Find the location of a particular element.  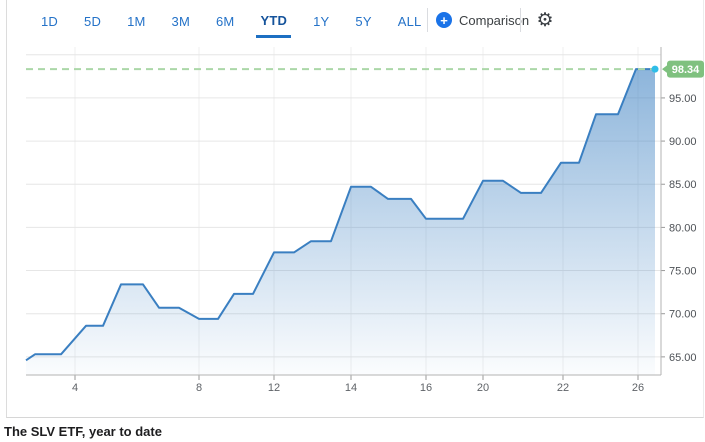

range-button-5y: 5Y is located at coordinates (363, 20).